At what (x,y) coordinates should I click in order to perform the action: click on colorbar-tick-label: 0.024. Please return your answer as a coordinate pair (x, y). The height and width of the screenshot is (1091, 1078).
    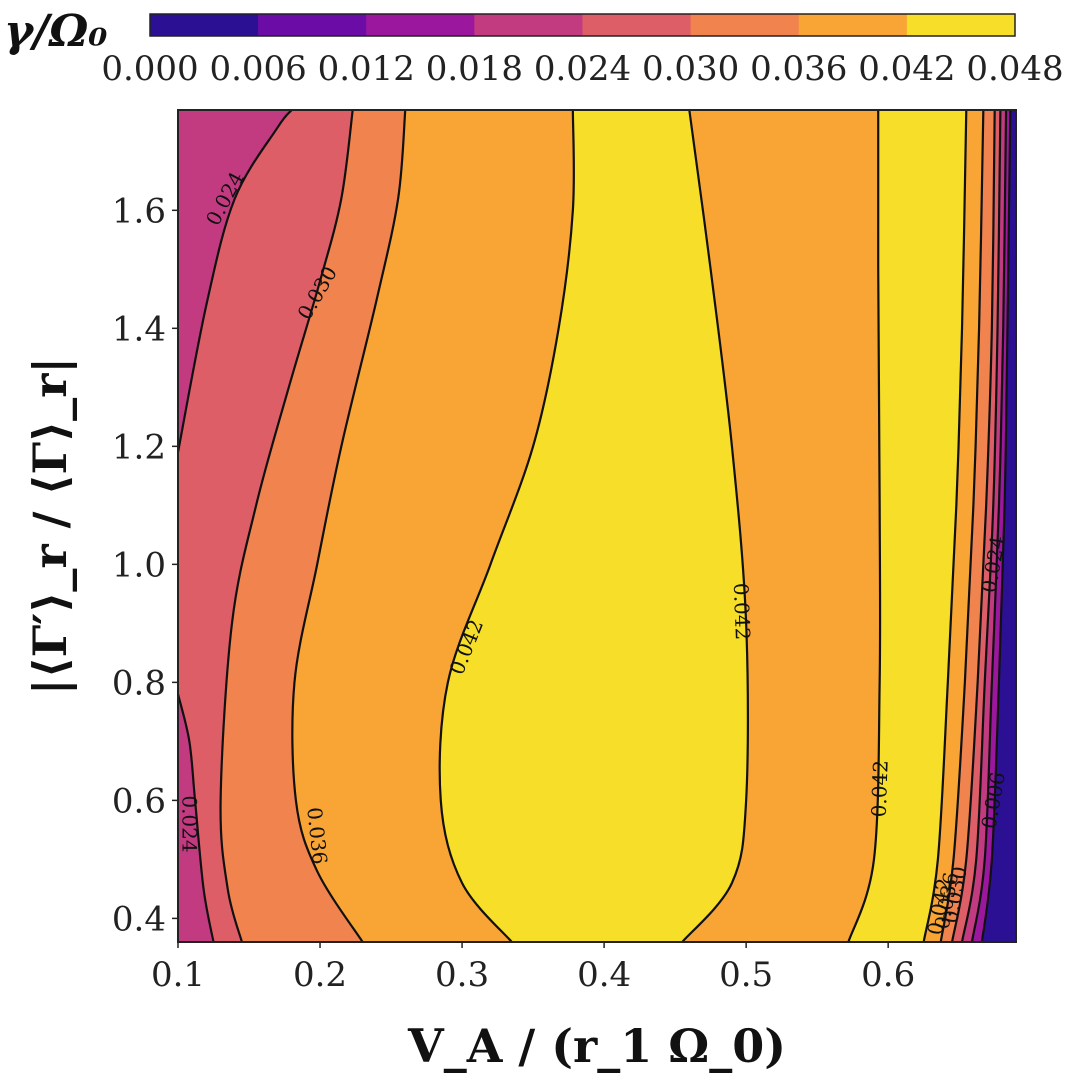
    Looking at the image, I should click on (582, 69).